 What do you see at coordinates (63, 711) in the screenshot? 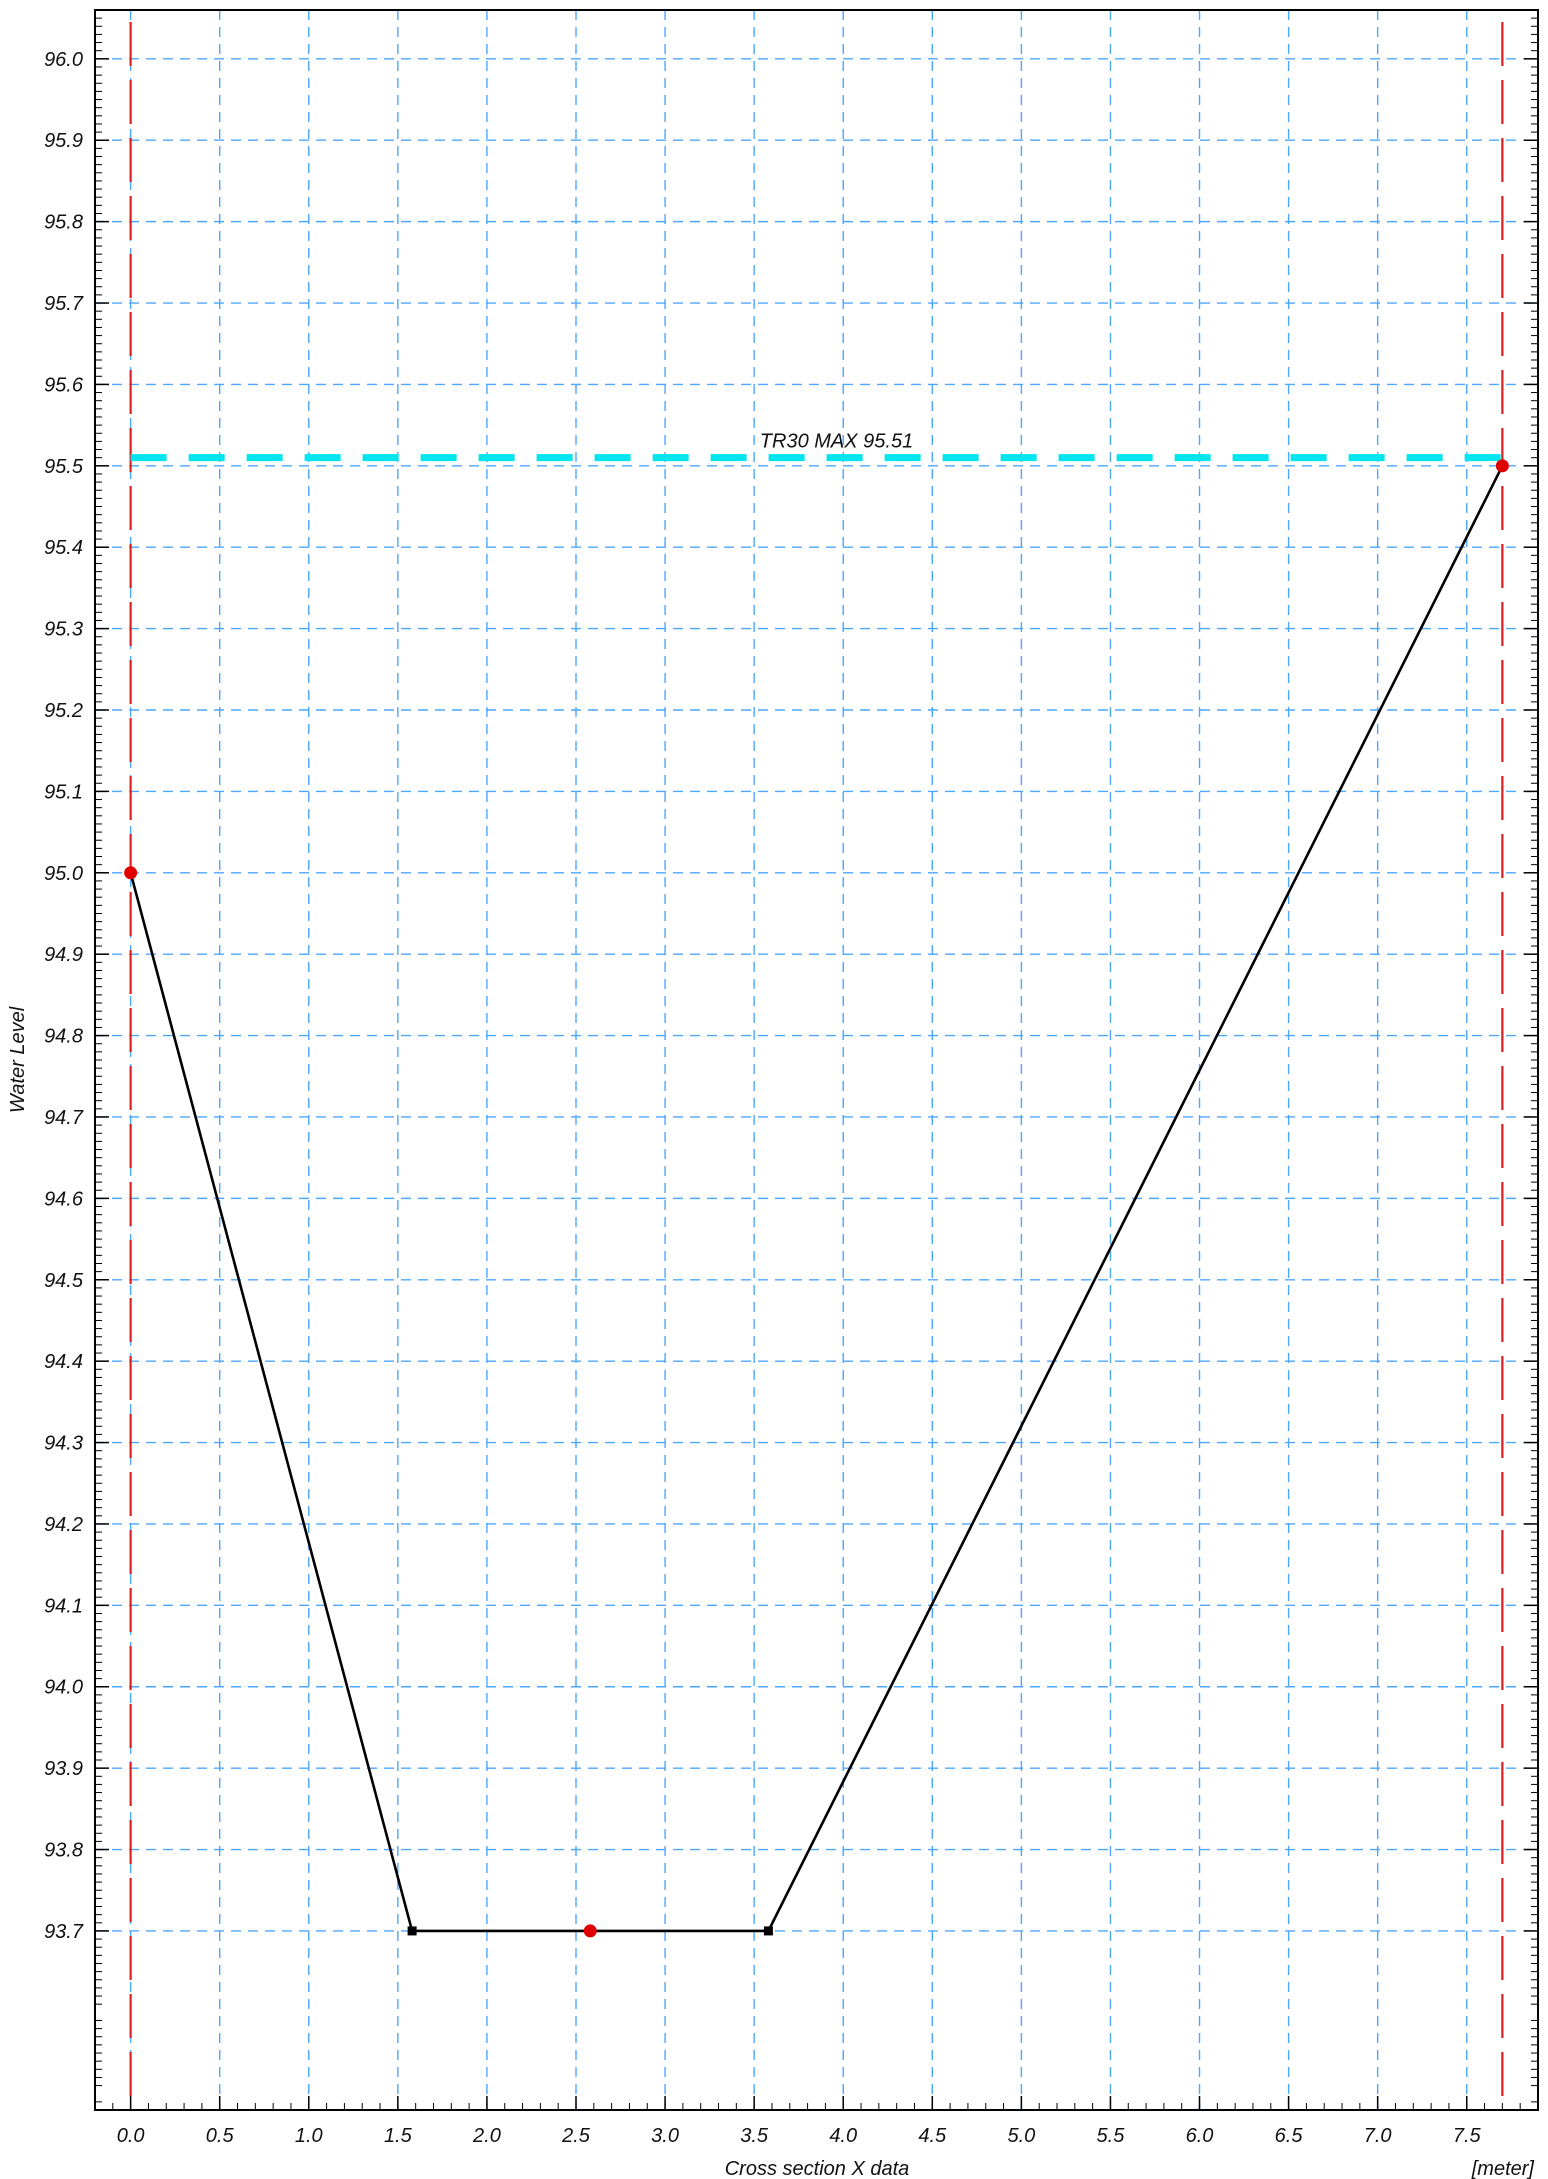
I see `y-tick-label: 95.2` at bounding box center [63, 711].